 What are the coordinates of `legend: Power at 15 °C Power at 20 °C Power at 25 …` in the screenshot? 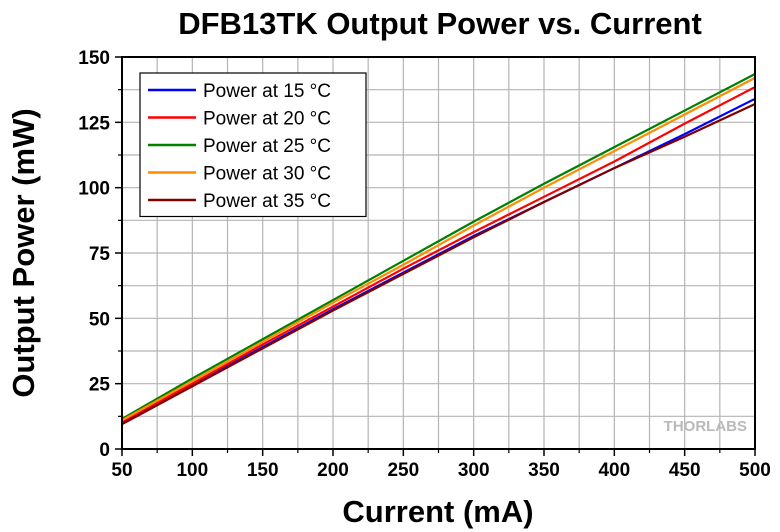 It's located at (253, 145).